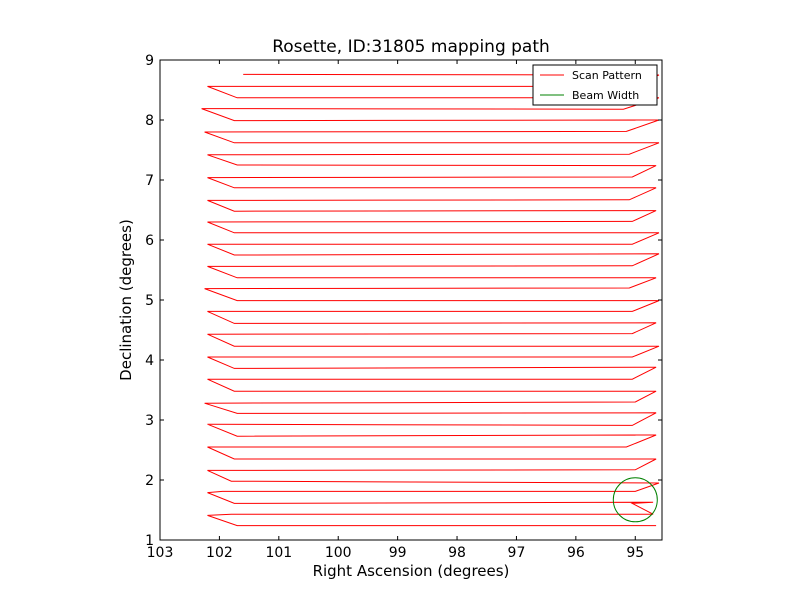 The width and height of the screenshot is (800, 600). What do you see at coordinates (607, 75) in the screenshot?
I see `legend-label-scan-pattern: Scan Pattern` at bounding box center [607, 75].